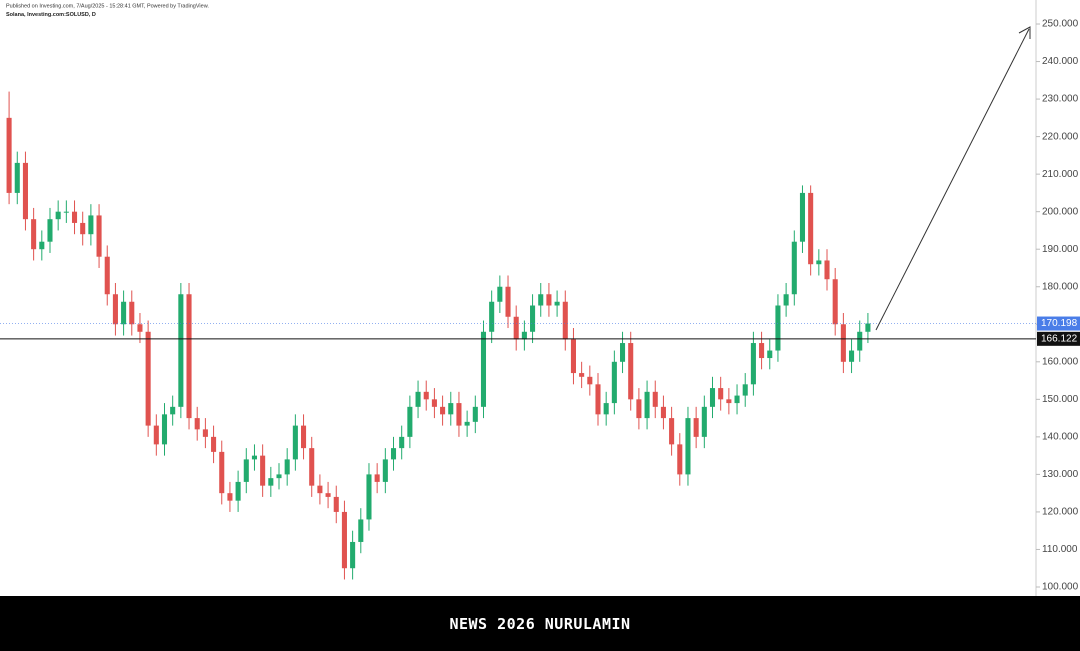 The height and width of the screenshot is (651, 1080). Describe the element at coordinates (1060, 249) in the screenshot. I see `y-tick-label: 190.000` at that location.